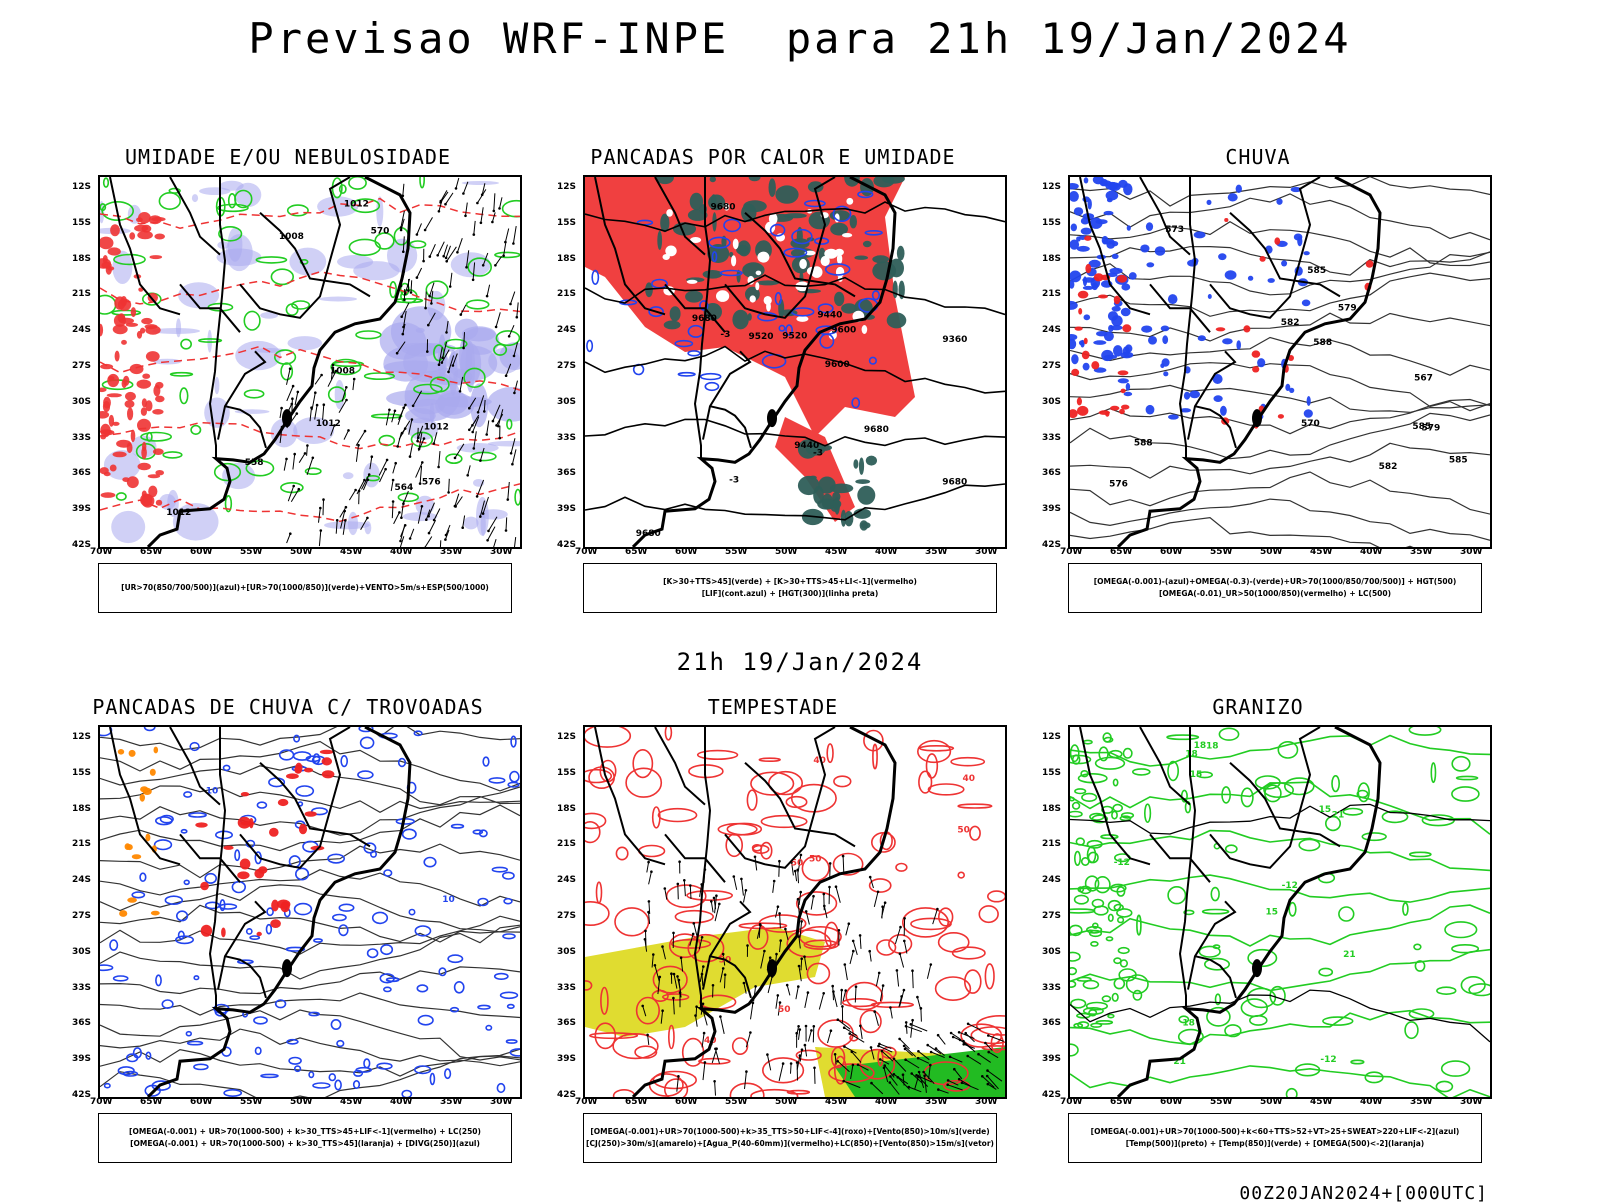  I want to click on lat-tick-label: 39S, so click(1051, 509).